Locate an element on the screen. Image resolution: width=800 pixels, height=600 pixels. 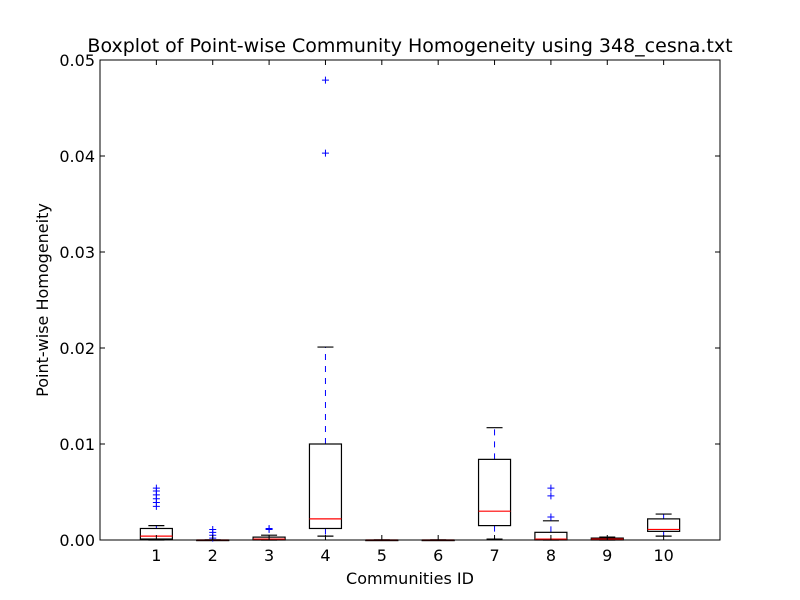
x-tick-label: 3 is located at coordinates (269, 555).